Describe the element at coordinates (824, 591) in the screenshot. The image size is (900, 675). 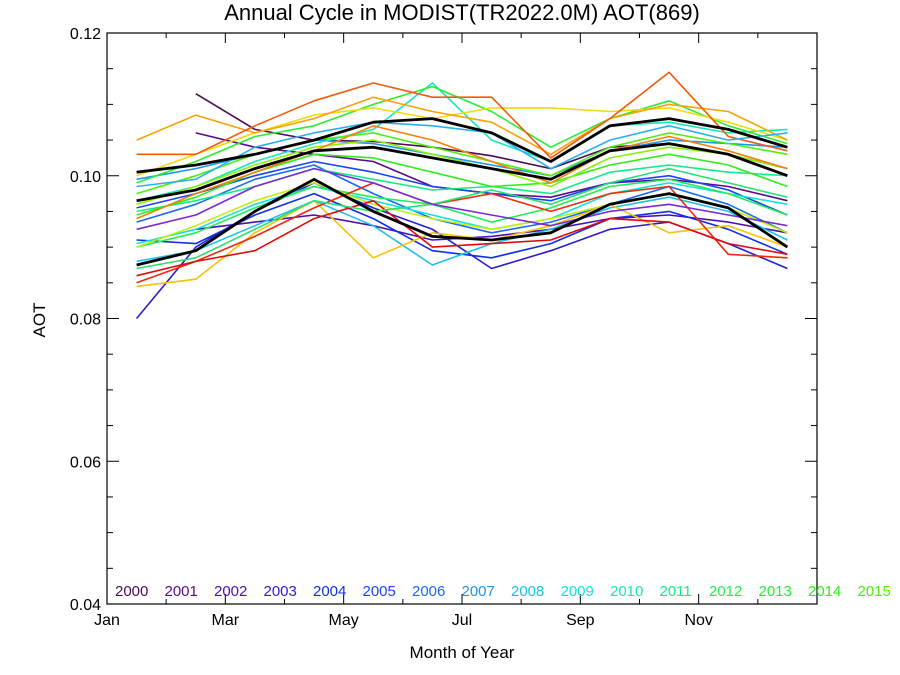
I see `legend-label-2014: 2014` at that location.